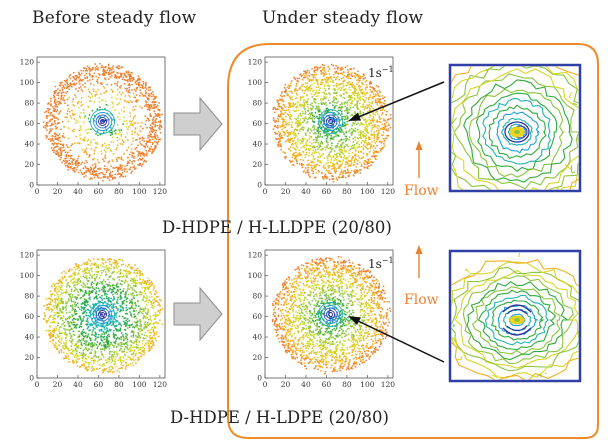  I want to click on sample-label-top: D-HDPE / H-LLDPE (20/80), so click(277, 227).